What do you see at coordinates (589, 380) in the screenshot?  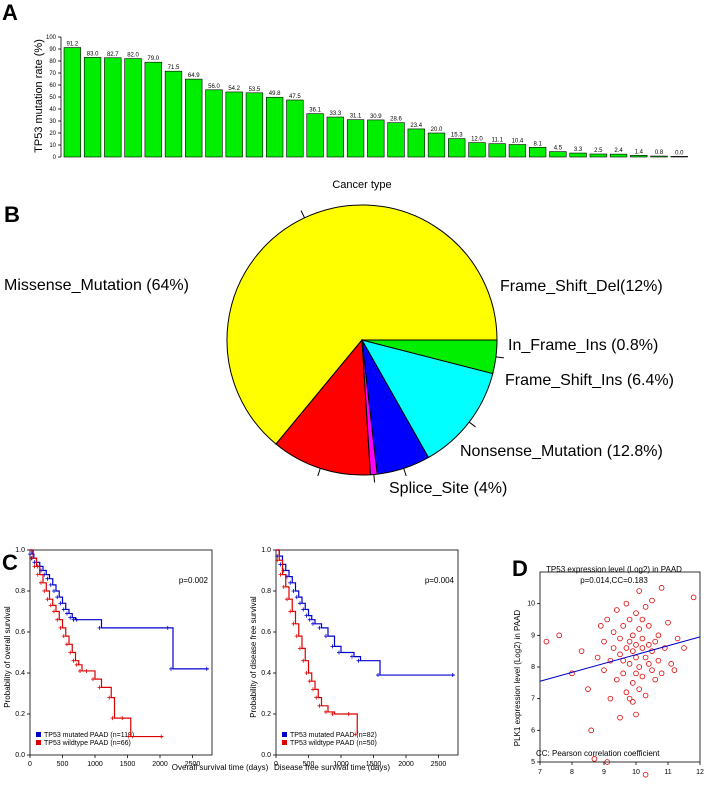 I see `pie-label: Frame_Shift_Ins (6.4%)` at bounding box center [589, 380].